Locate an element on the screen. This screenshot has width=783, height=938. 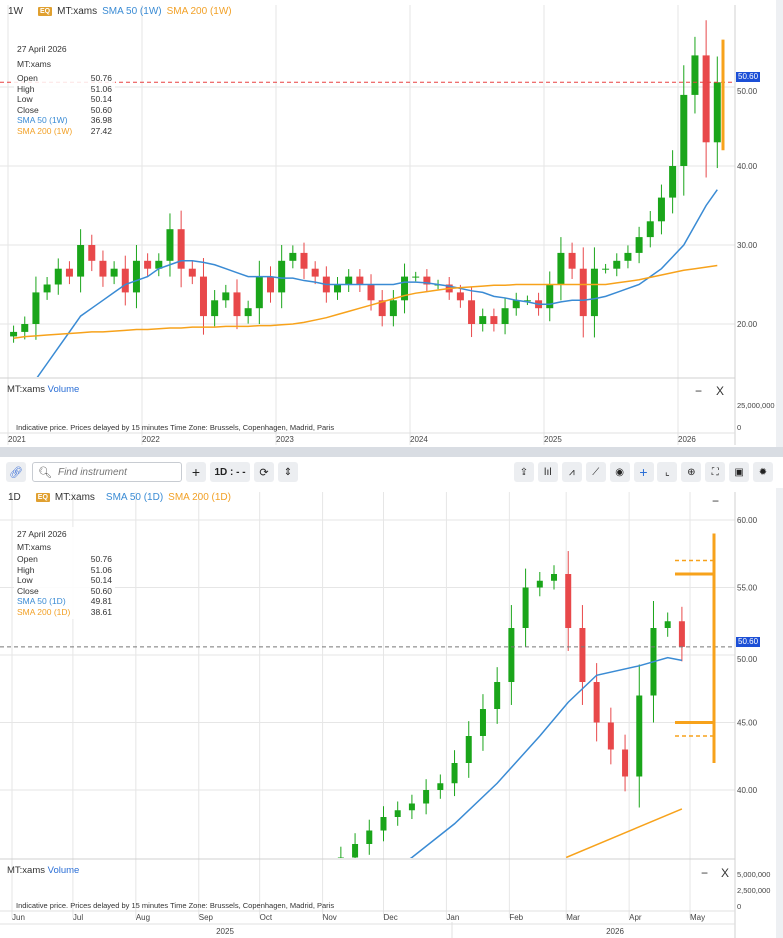
x-tick-label: Mar is located at coordinates (573, 917).